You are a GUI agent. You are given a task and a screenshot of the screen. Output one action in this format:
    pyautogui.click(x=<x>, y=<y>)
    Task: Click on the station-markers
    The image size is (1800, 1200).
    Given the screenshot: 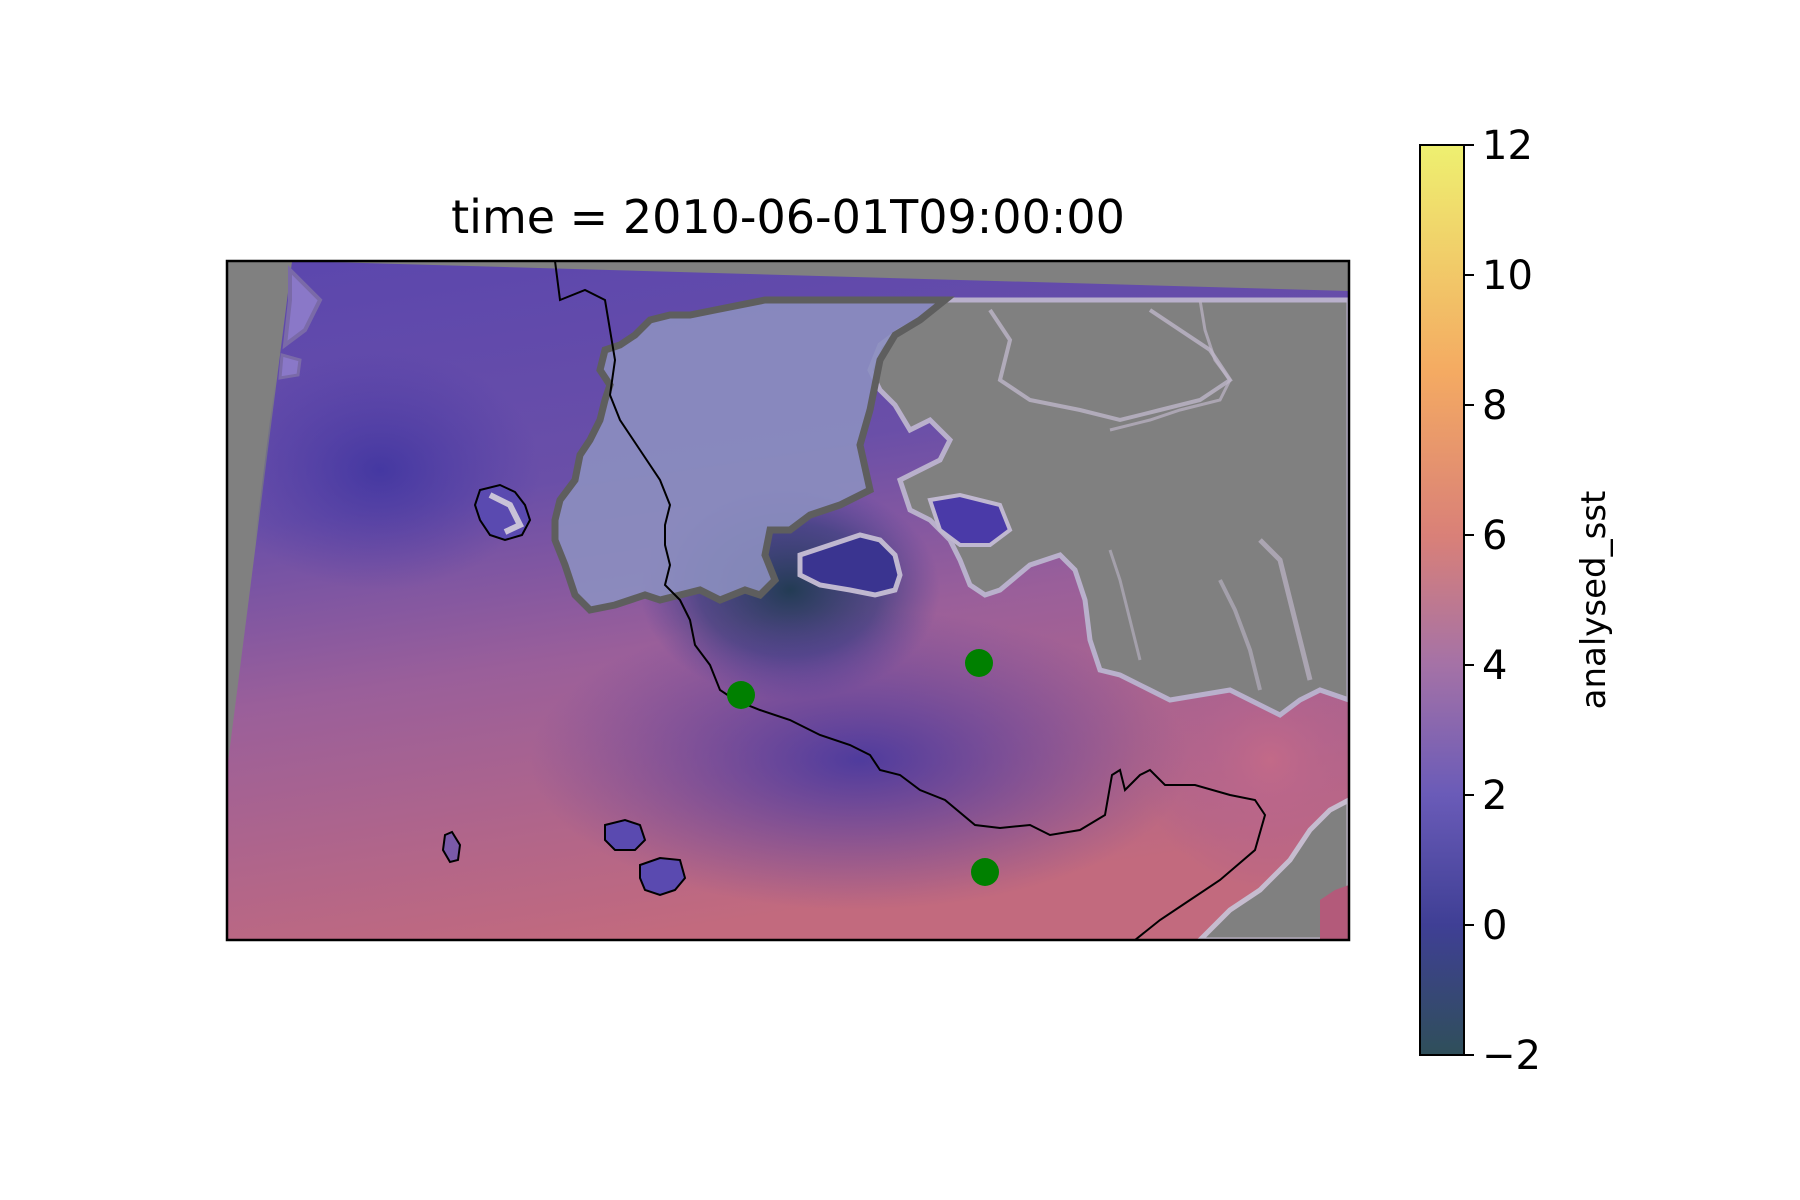 What is the action you would take?
    pyautogui.click(x=863, y=767)
    